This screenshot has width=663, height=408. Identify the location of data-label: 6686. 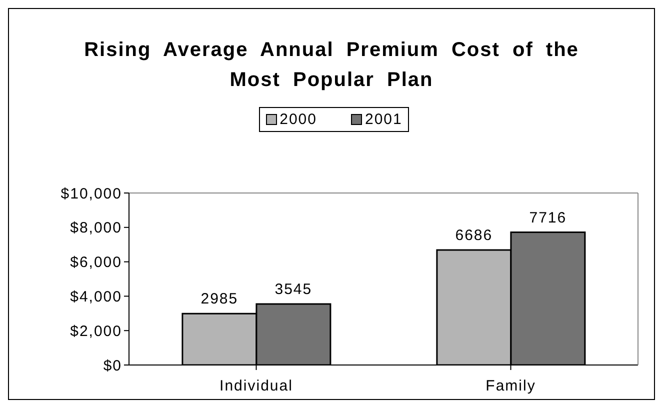
(474, 235).